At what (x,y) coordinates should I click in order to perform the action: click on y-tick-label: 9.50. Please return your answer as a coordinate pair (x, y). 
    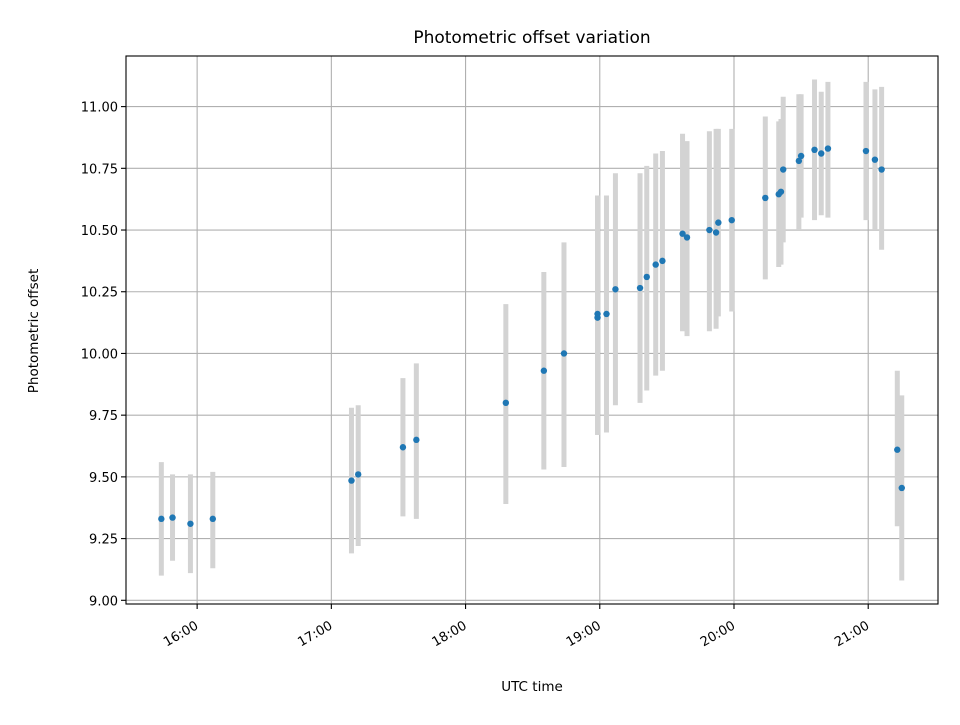
    Looking at the image, I should click on (103, 478).